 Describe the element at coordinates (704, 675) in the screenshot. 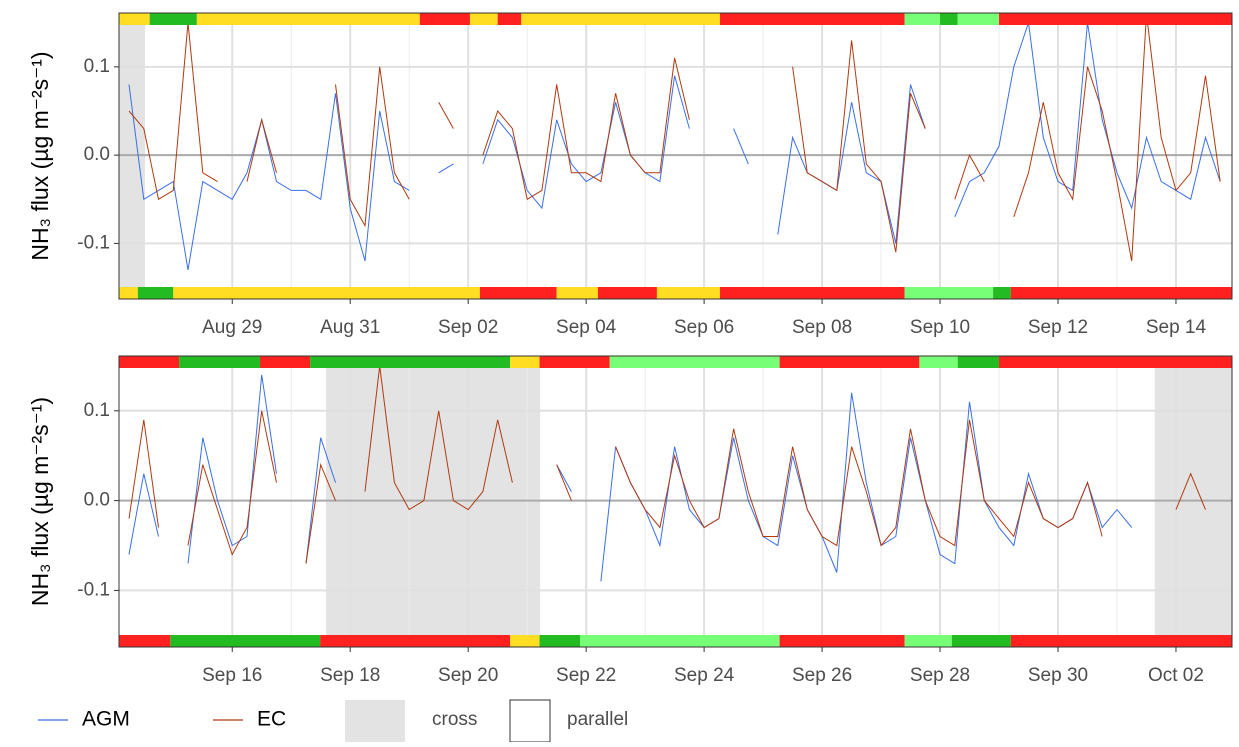

I see `x-tick-label: Sep 24` at that location.